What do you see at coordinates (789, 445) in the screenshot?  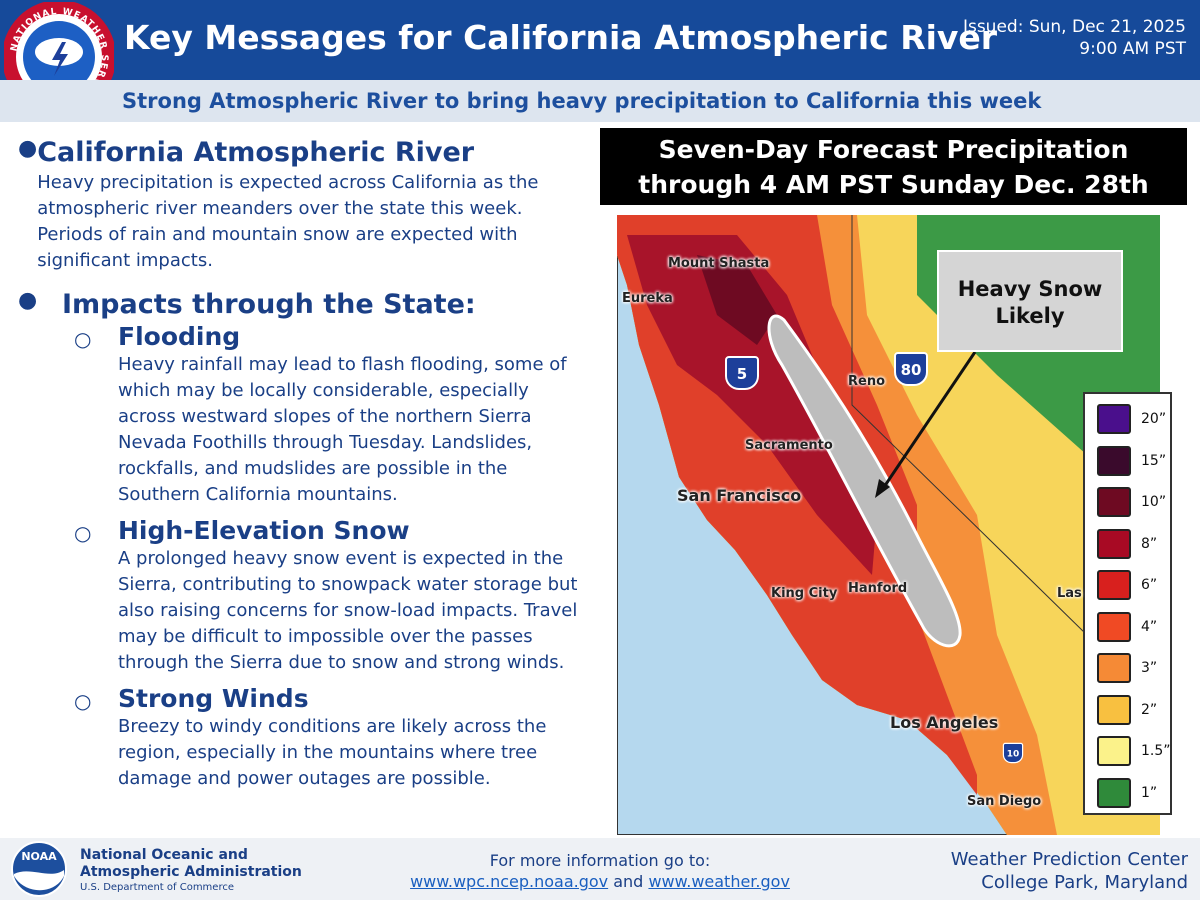 I see `city-label: Sacramento` at bounding box center [789, 445].